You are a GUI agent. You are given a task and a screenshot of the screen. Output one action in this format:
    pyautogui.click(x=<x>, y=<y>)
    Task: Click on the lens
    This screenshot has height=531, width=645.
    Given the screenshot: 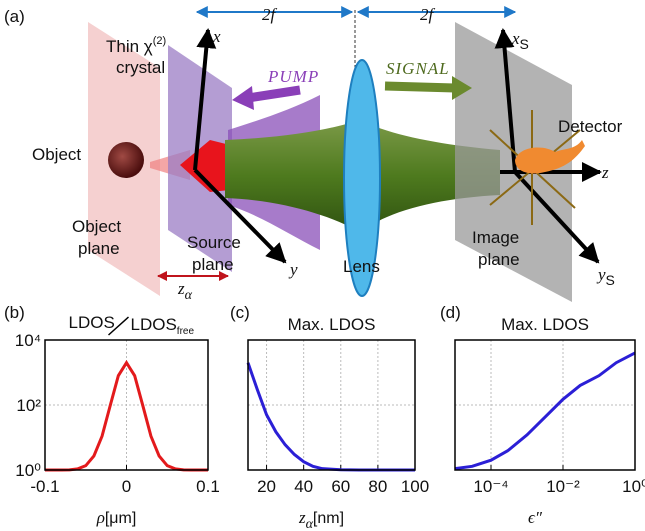 What is the action you would take?
    pyautogui.click(x=362, y=178)
    